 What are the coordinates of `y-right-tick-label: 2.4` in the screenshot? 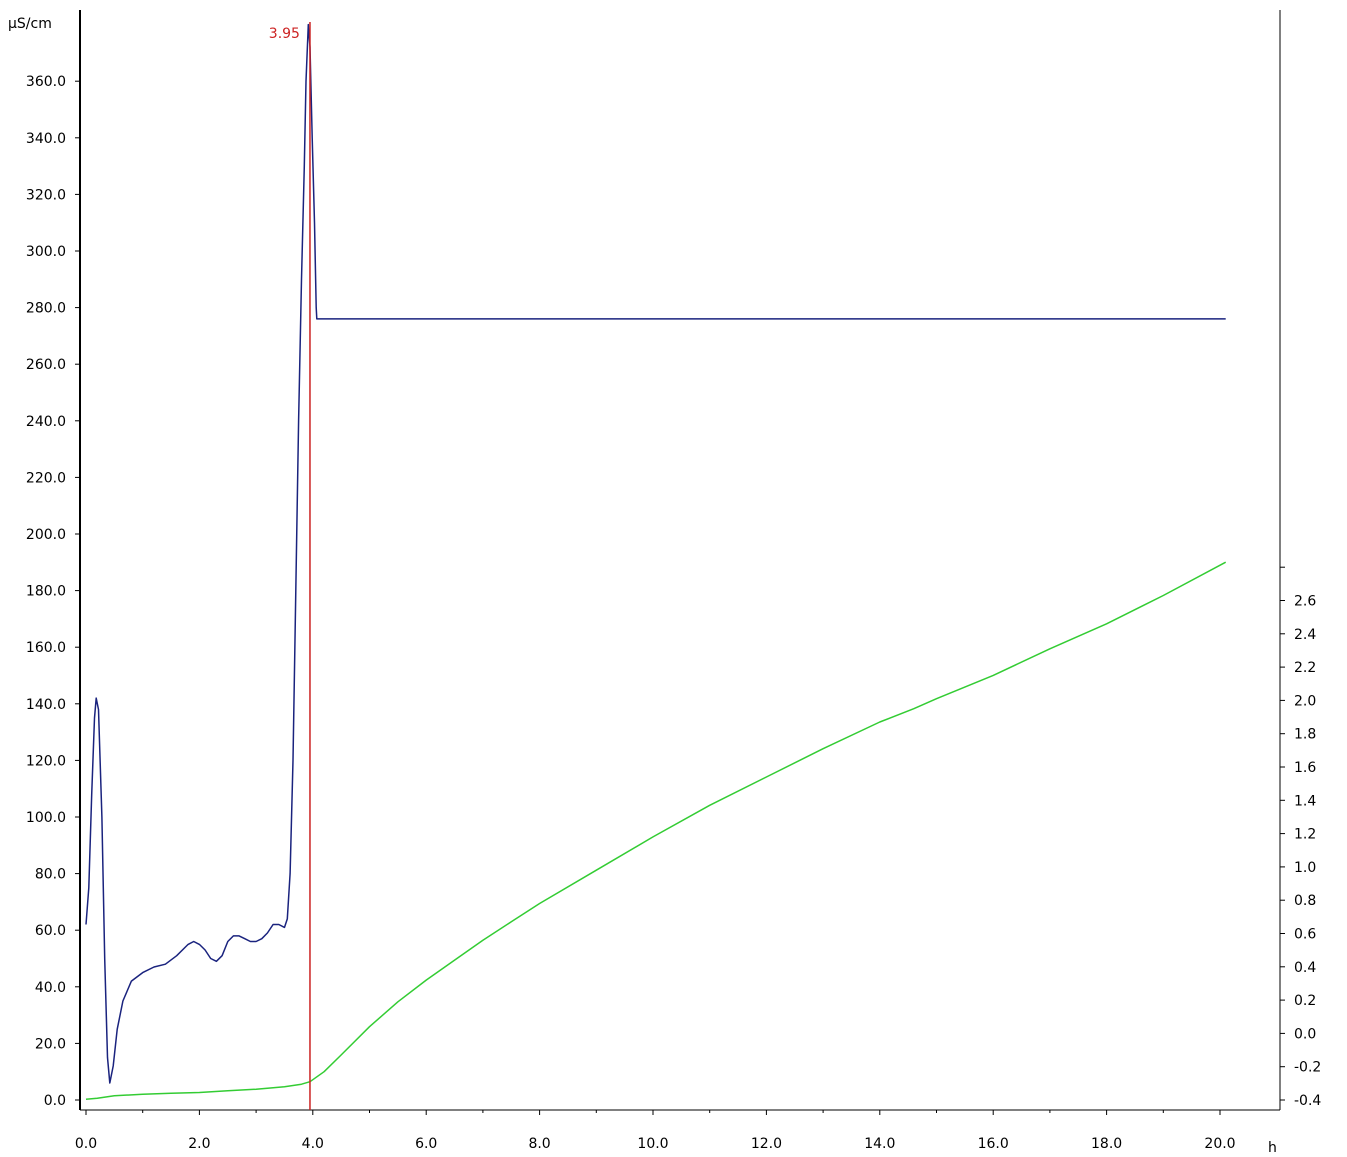 It's located at (1305, 635).